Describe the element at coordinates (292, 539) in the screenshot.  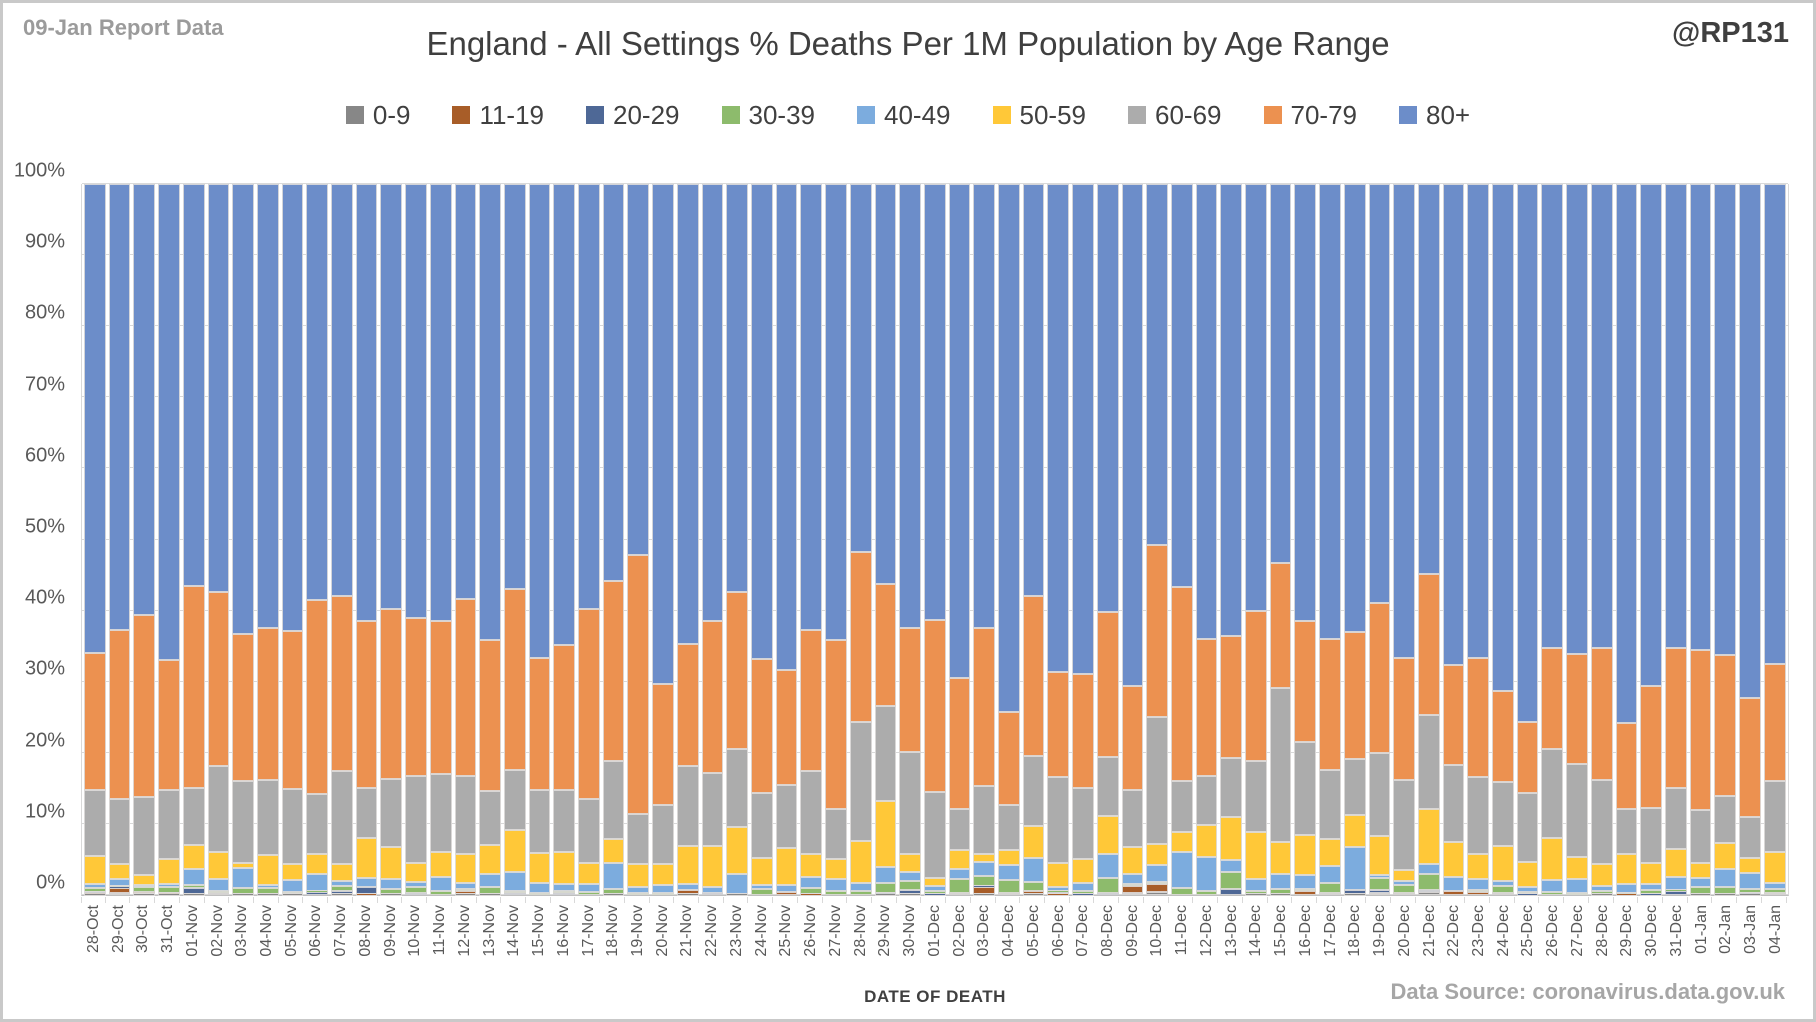
I see `bar-05-Nov` at that location.